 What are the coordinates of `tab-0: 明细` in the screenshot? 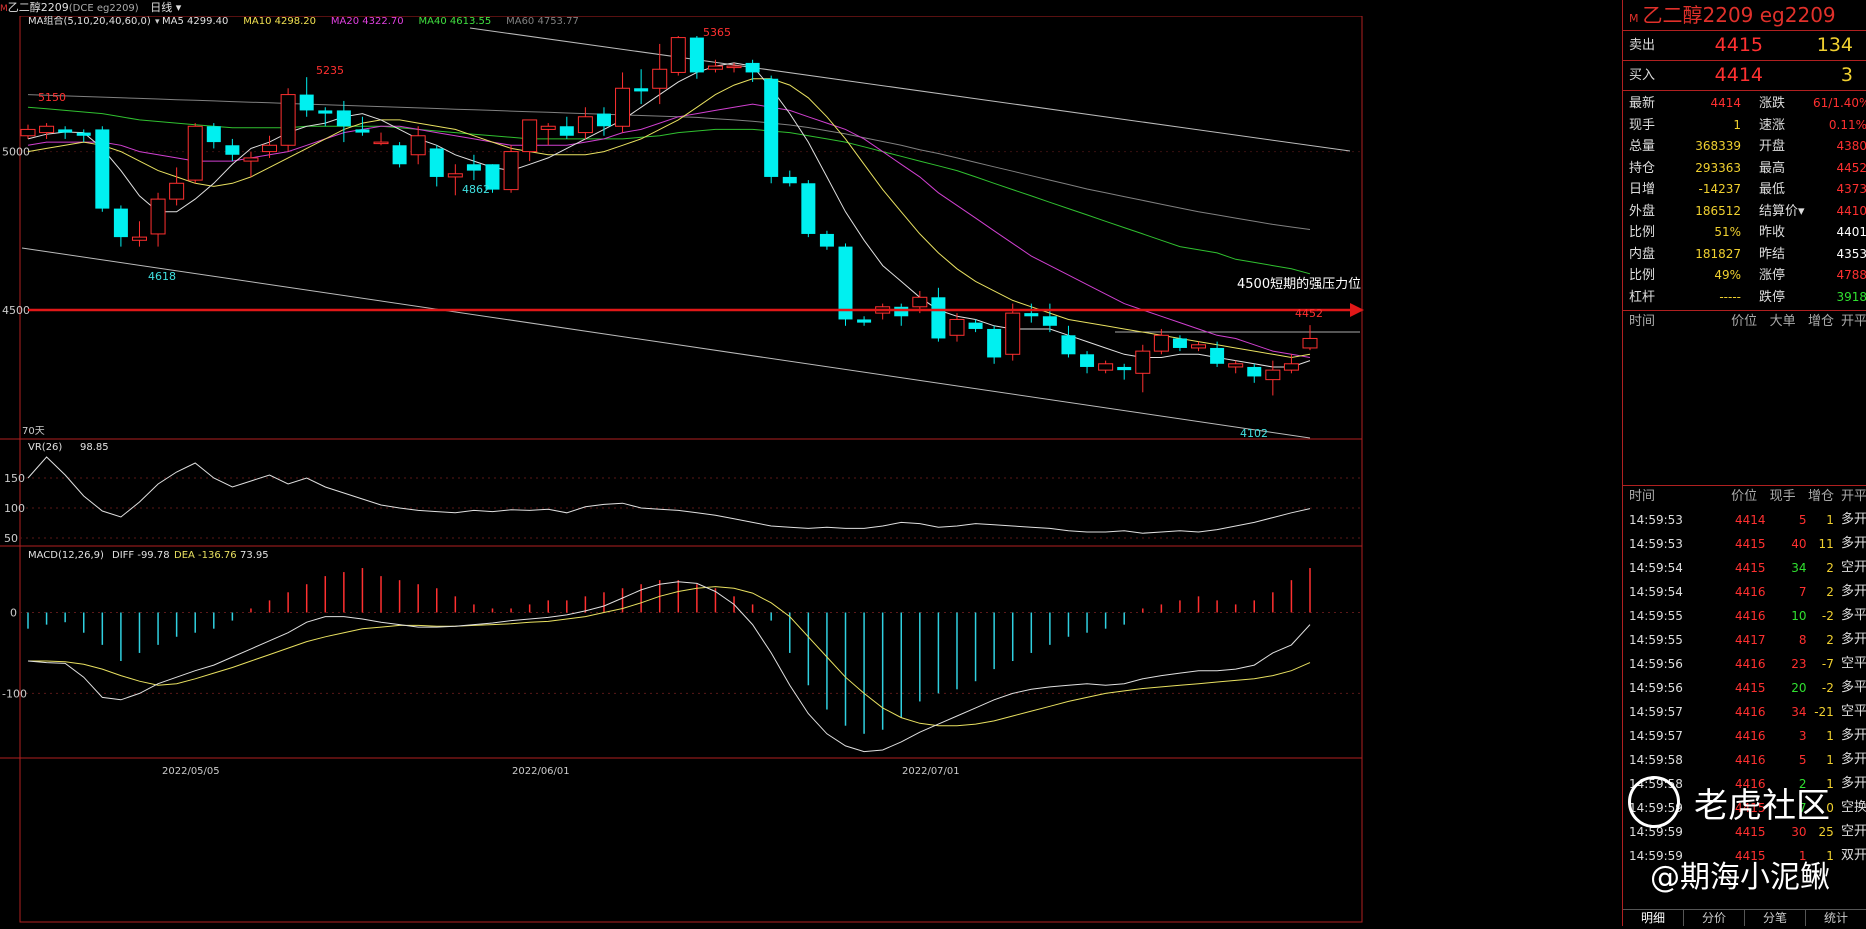 It's located at (1653, 918).